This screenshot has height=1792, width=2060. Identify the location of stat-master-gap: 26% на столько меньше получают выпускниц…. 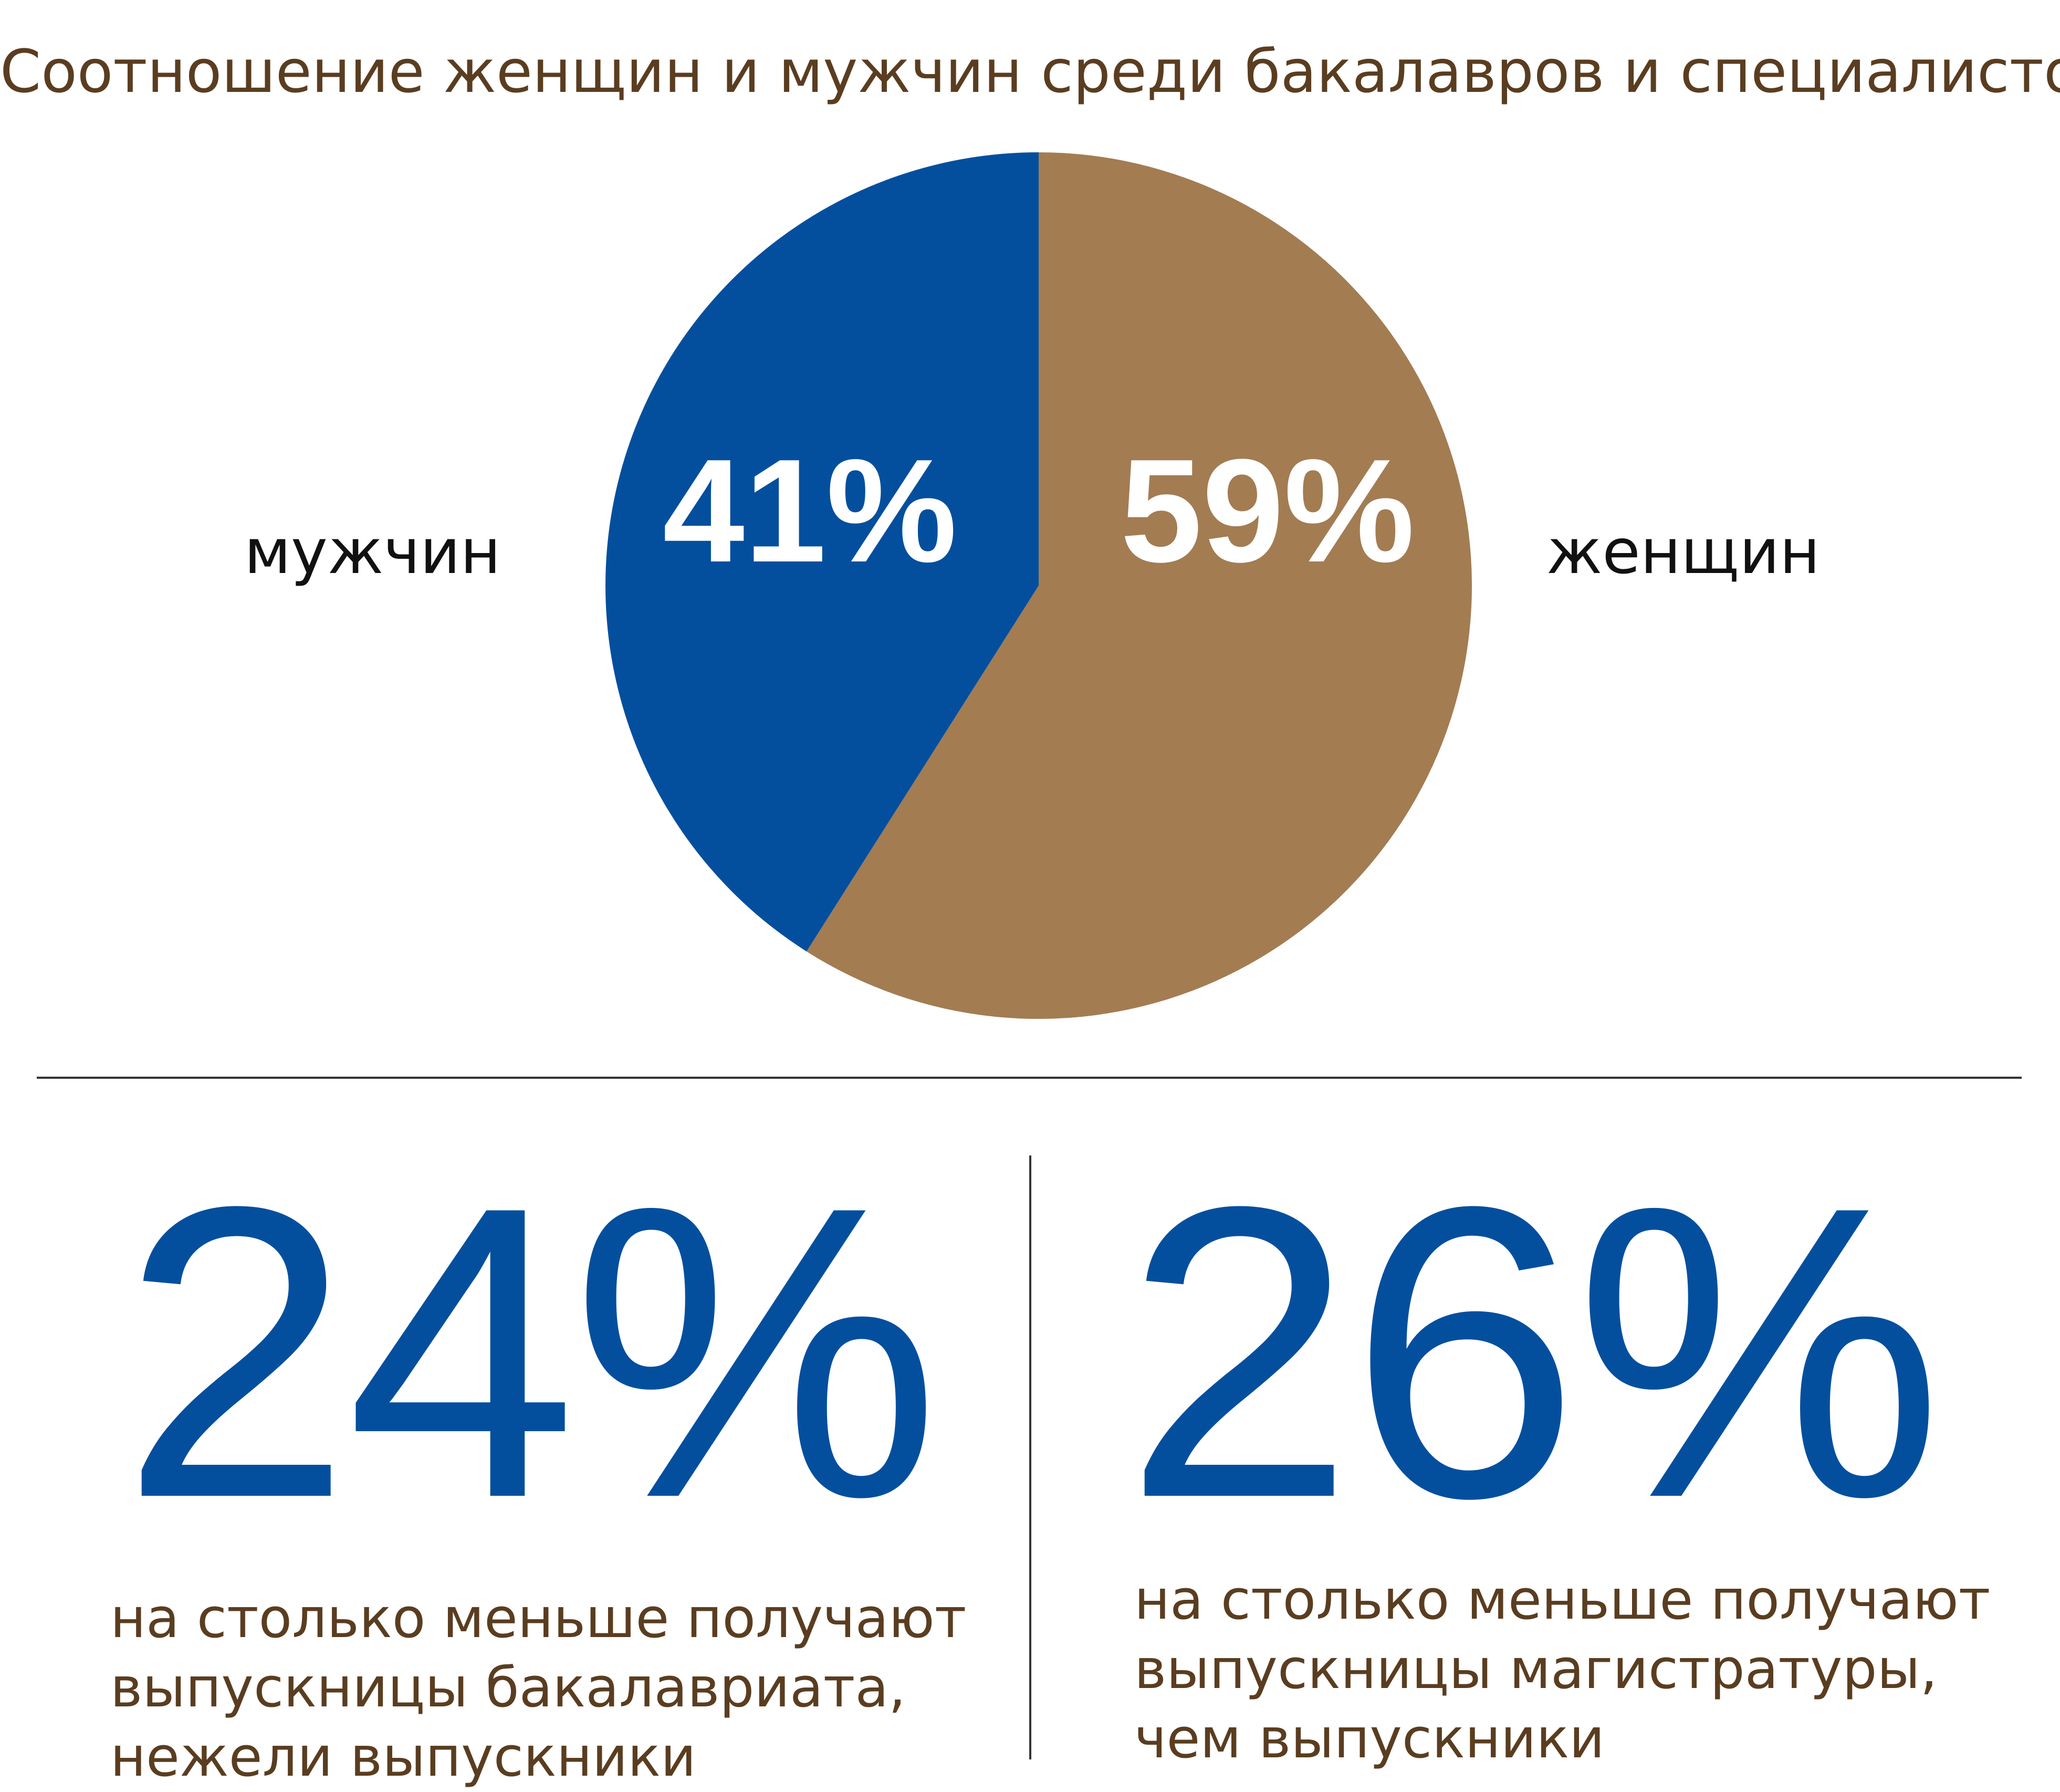
(1557, 1459).